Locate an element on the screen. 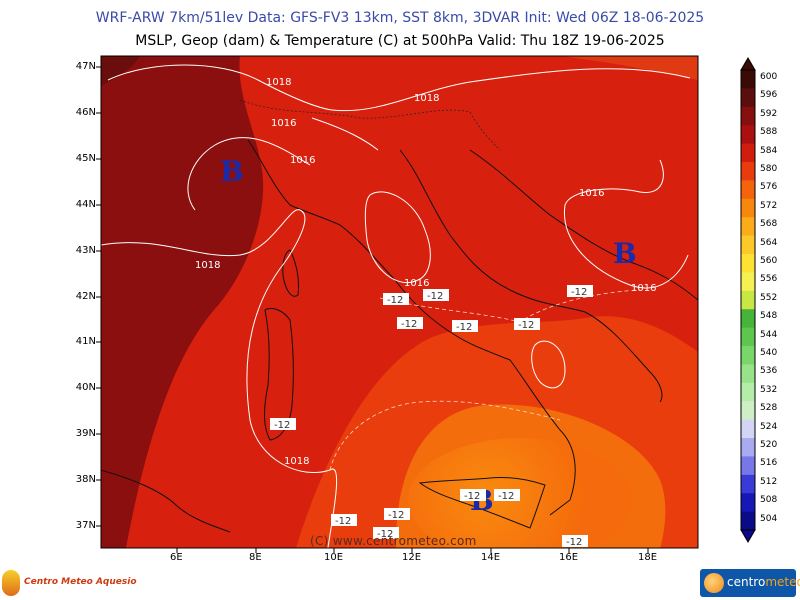 This screenshot has width=800, height=600. colorbar-level-label: 528 is located at coordinates (769, 408).